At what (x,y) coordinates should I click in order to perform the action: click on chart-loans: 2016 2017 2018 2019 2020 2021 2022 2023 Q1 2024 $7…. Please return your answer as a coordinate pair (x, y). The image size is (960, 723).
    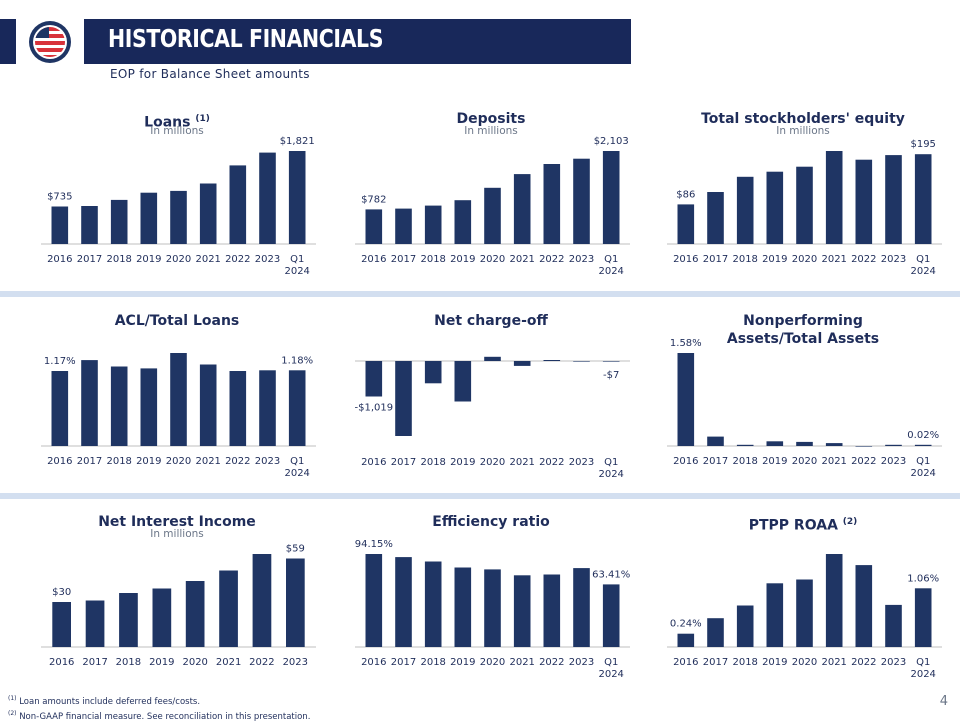
    Looking at the image, I should click on (177, 201).